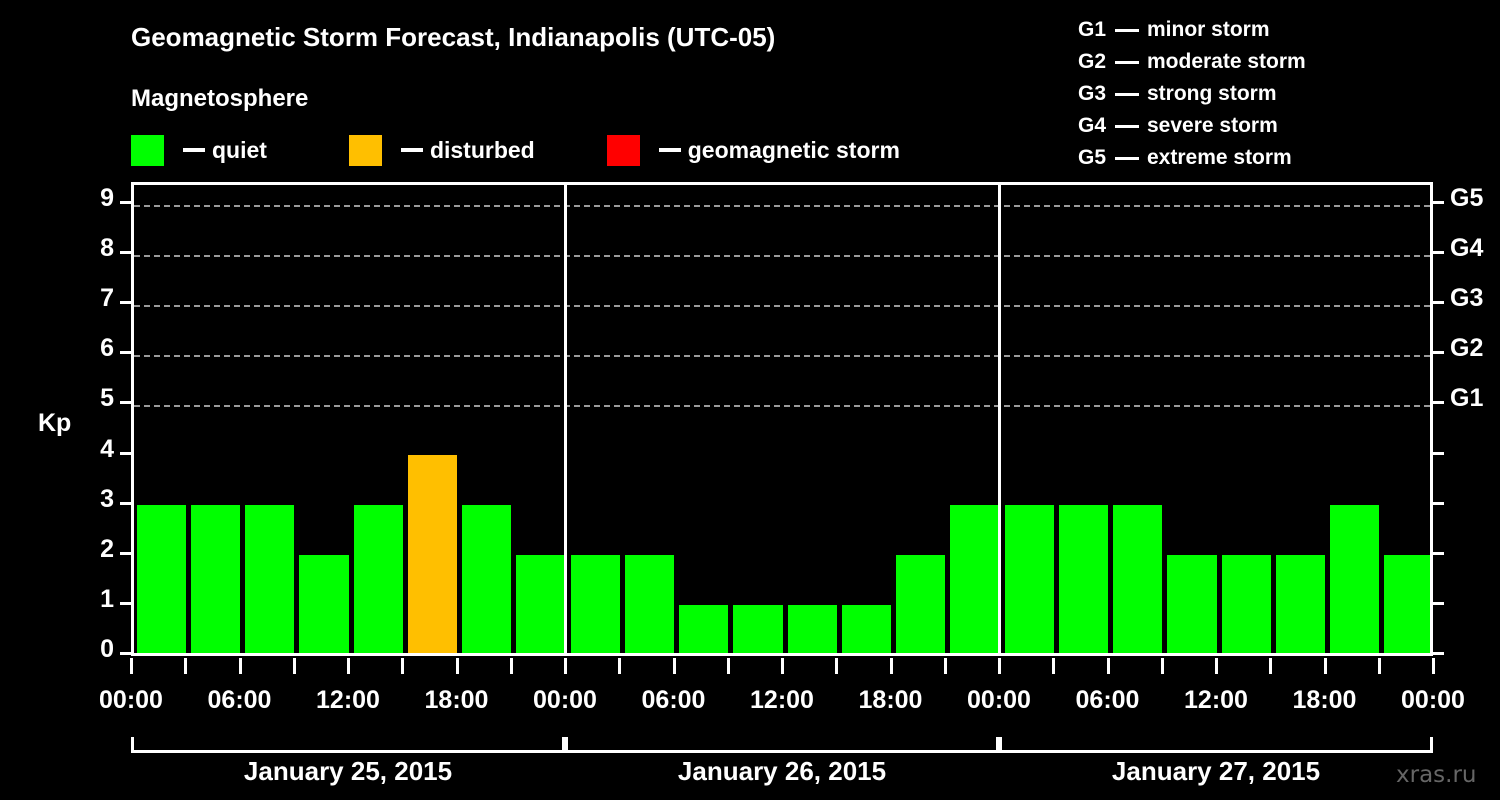 The width and height of the screenshot is (1500, 800). What do you see at coordinates (107, 348) in the screenshot?
I see `y-tick-label-6: 6` at bounding box center [107, 348].